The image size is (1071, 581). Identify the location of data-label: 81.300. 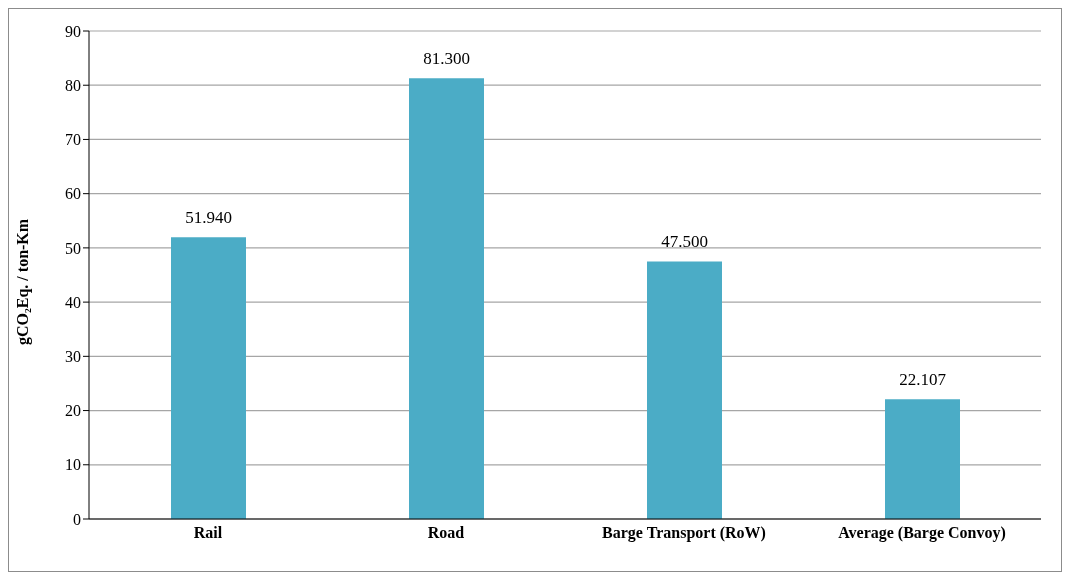
(446, 59).